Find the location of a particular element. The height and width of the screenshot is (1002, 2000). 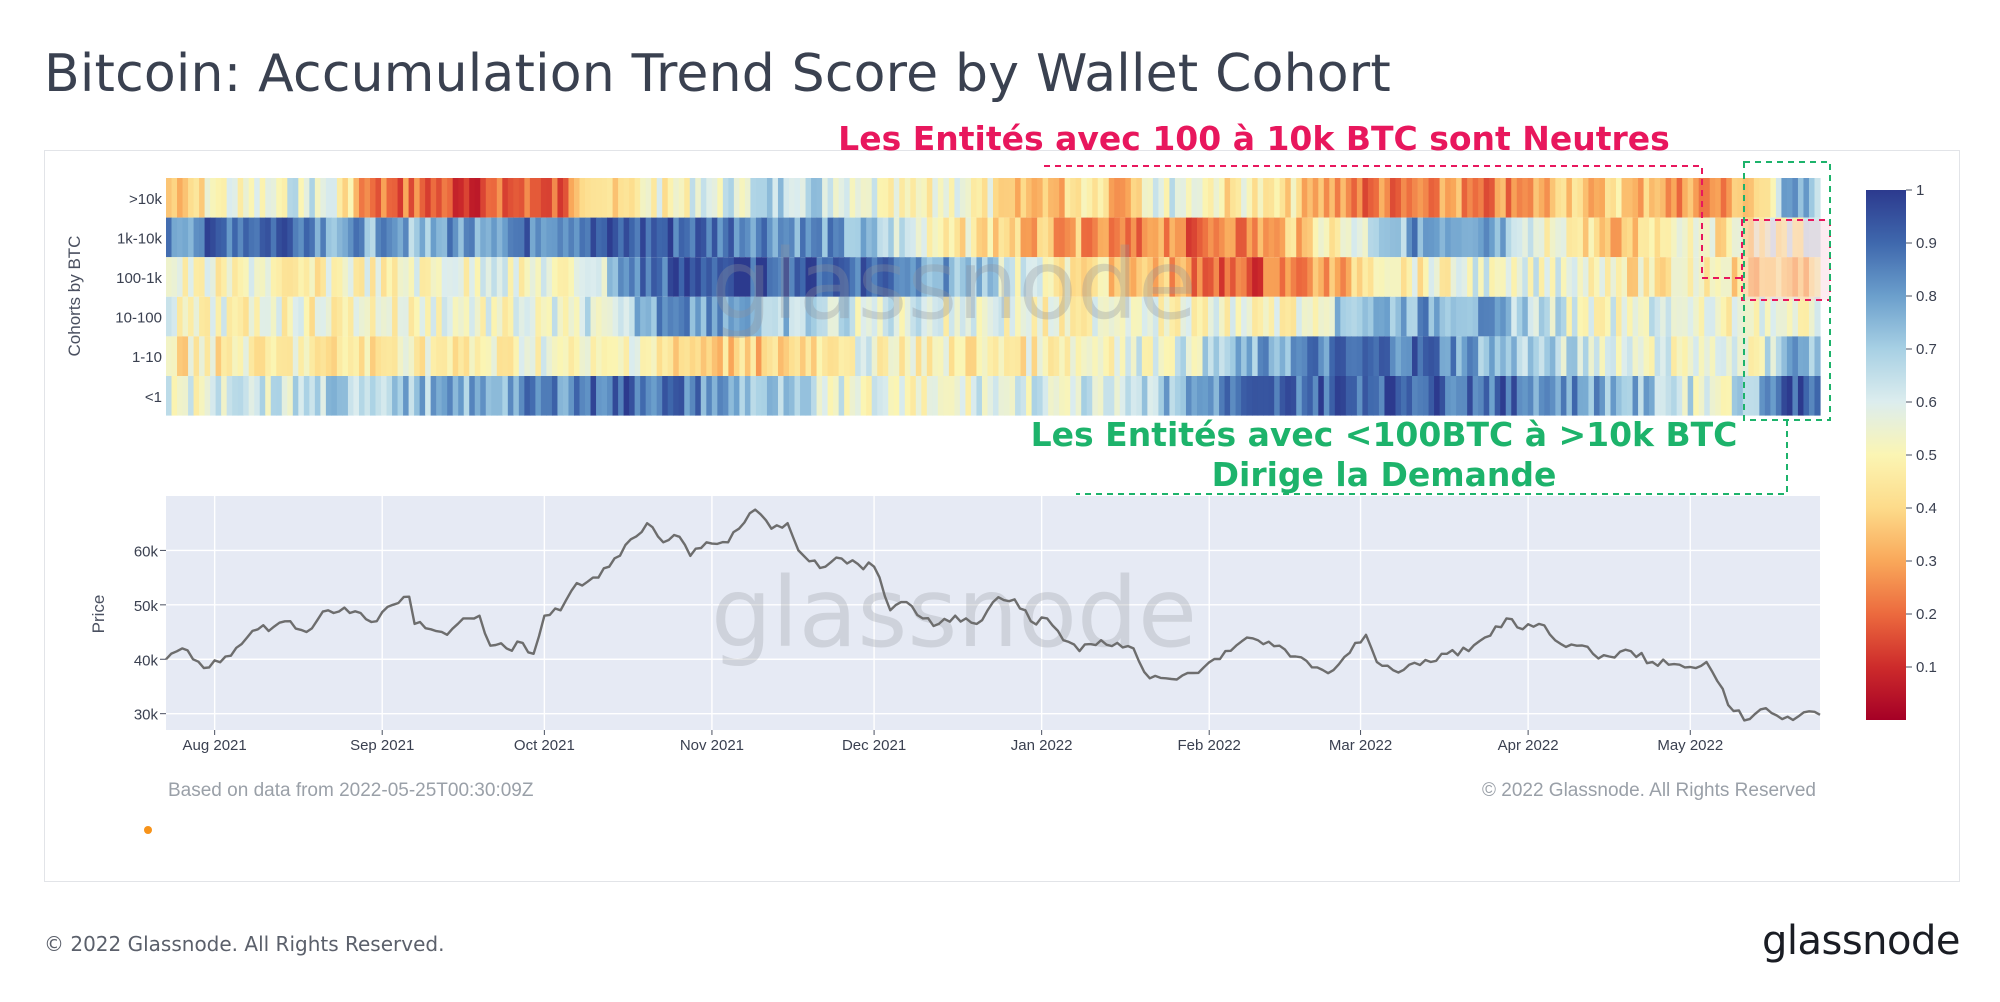

colorbar is located at coordinates (1886, 455).